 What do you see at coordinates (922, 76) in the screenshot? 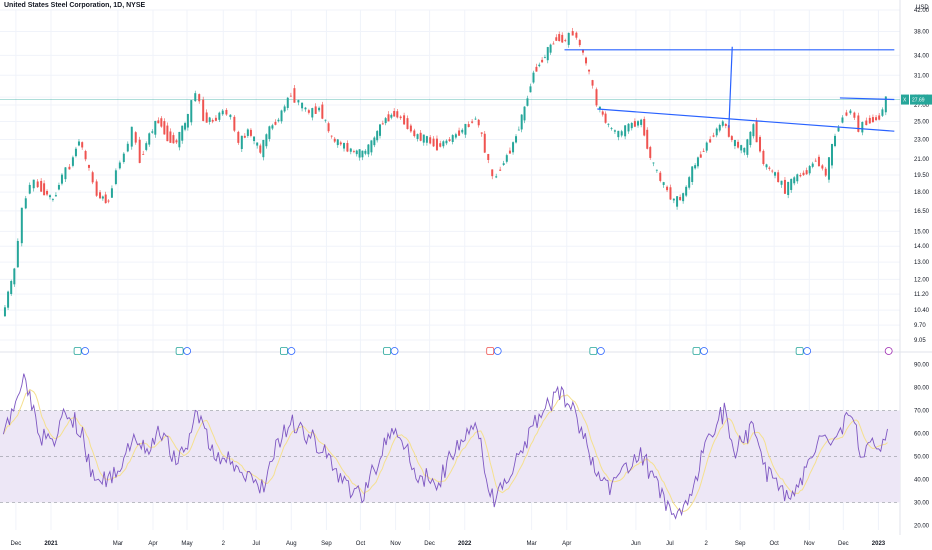
I see `price-tick-label: 31.00` at bounding box center [922, 76].